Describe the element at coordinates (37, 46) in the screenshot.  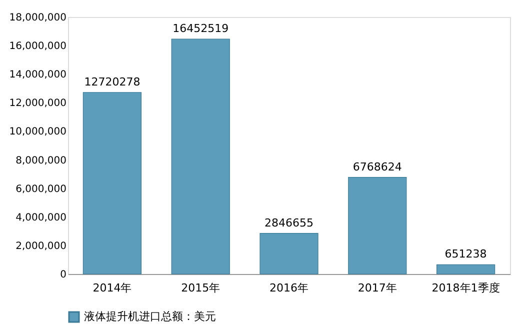
I see `y-tick-label: 16,000,000` at that location.